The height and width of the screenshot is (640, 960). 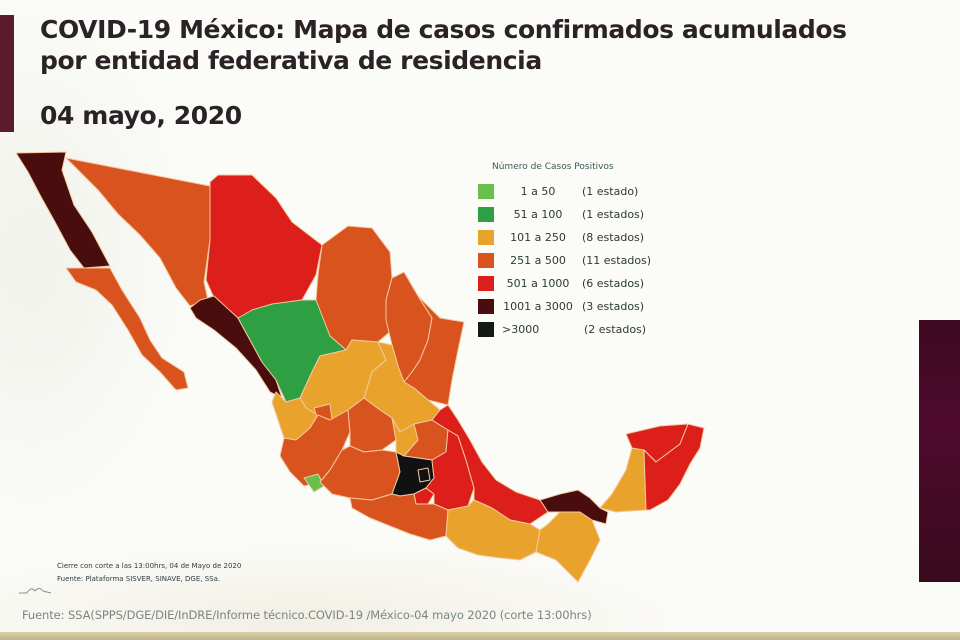 What do you see at coordinates (538, 283) in the screenshot?
I see `legend-range: 501 a 1000` at bounding box center [538, 283].